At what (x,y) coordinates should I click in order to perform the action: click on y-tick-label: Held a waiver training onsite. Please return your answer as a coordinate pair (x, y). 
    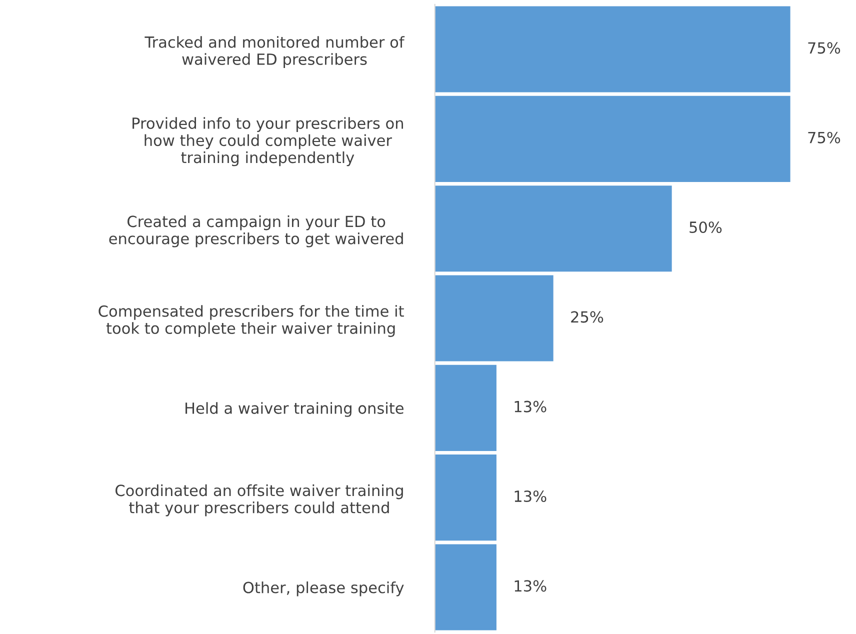
    Looking at the image, I should click on (295, 409).